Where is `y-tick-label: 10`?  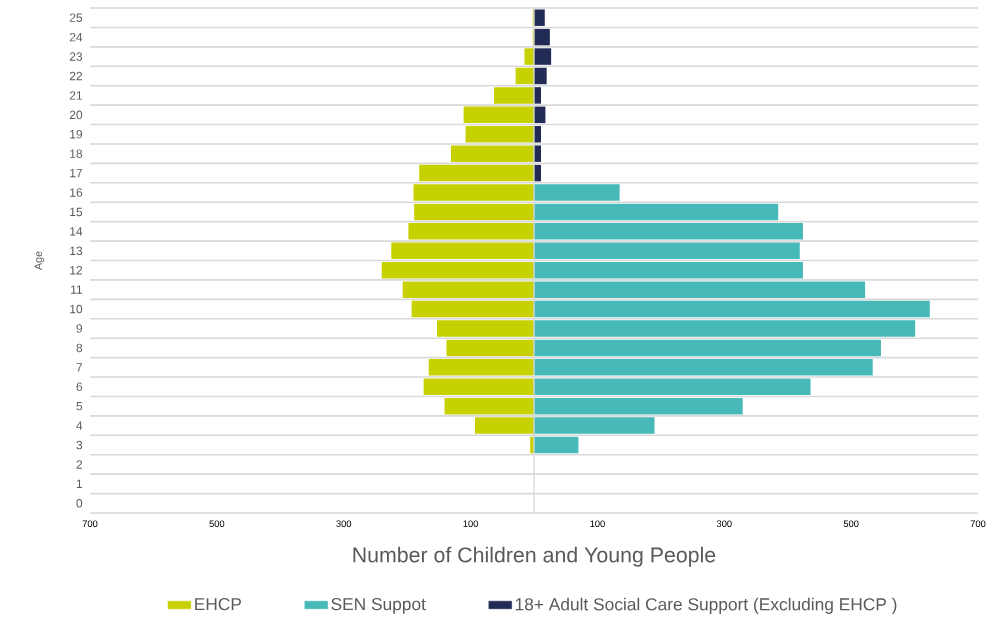
y-tick-label: 10 is located at coordinates (76, 309).